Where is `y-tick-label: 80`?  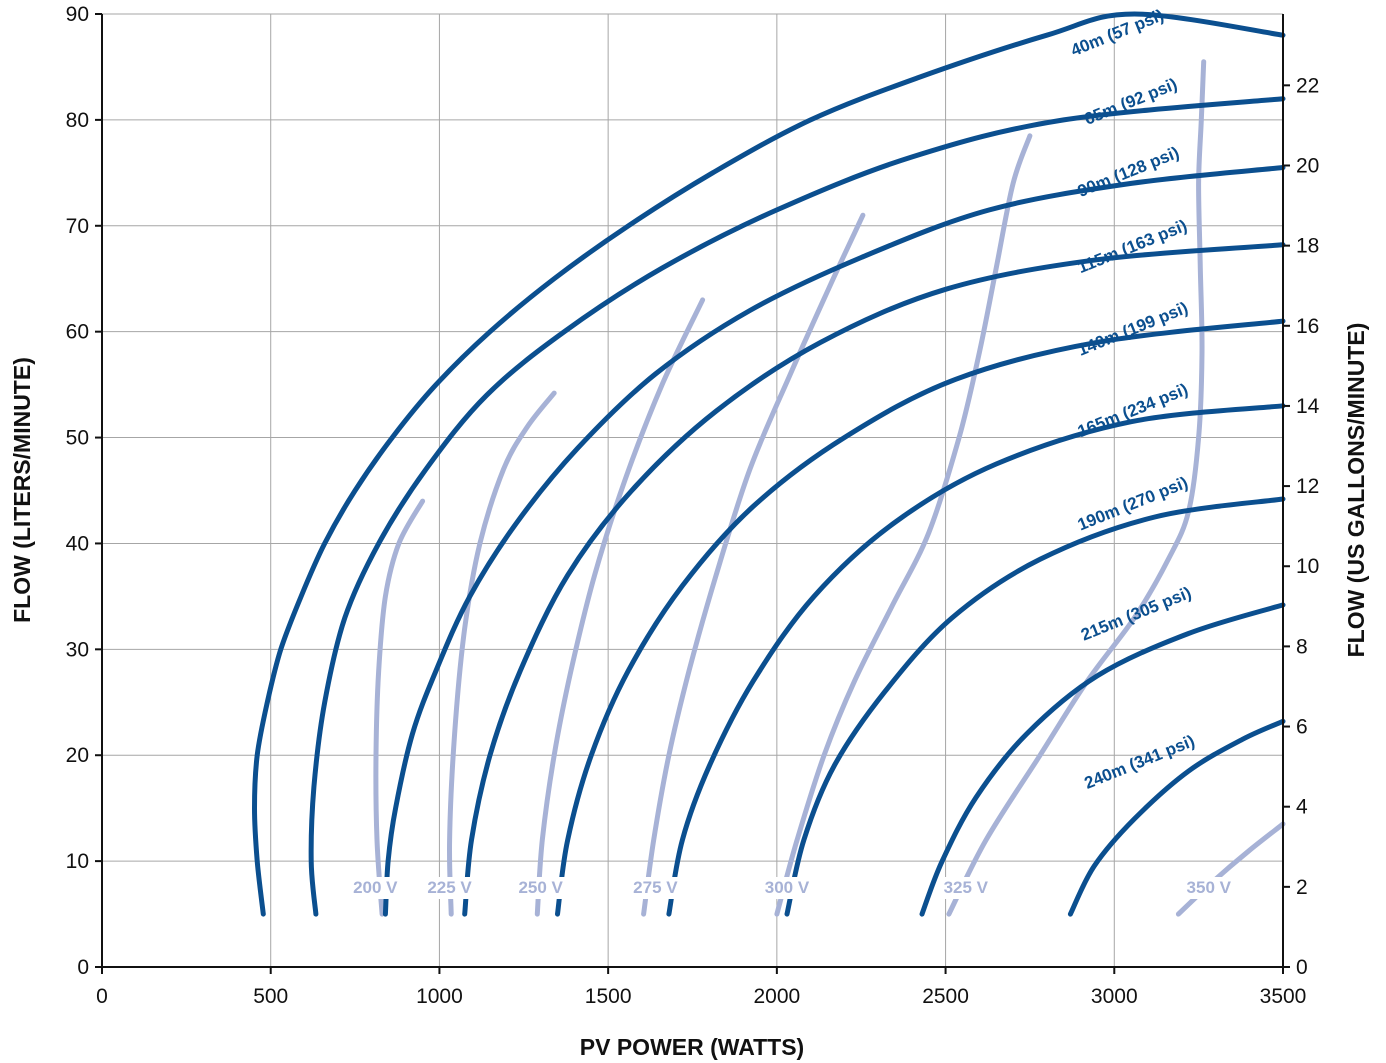
y-tick-label: 80 is located at coordinates (77, 120).